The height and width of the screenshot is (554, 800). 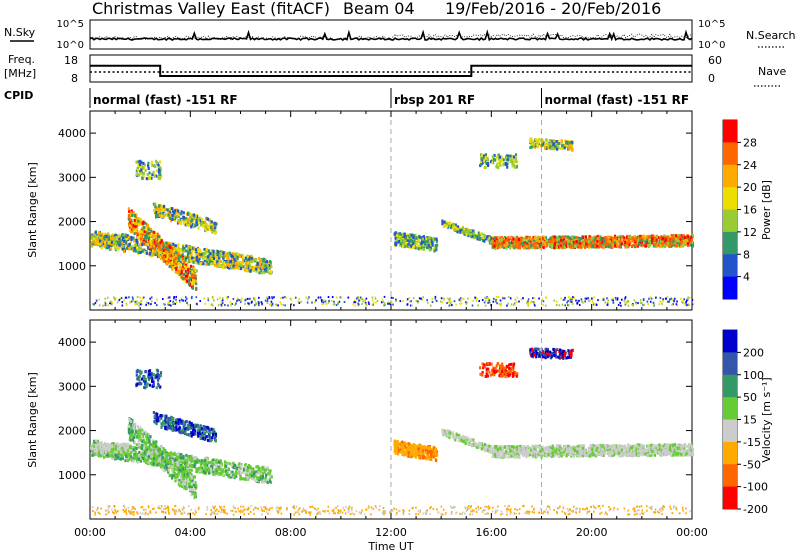 What do you see at coordinates (391, 70) in the screenshot?
I see `freq-trace` at bounding box center [391, 70].